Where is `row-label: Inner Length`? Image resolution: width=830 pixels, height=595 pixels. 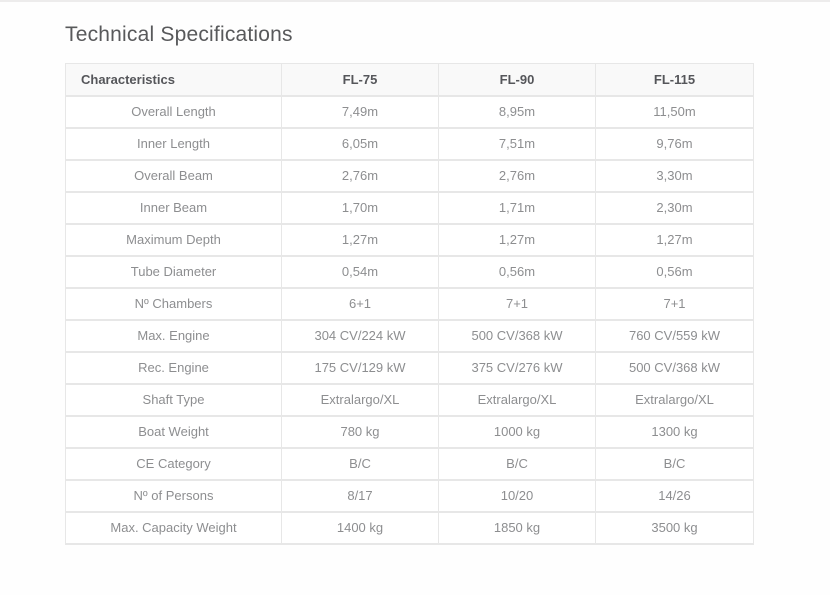
row-label: Inner Length is located at coordinates (173, 144).